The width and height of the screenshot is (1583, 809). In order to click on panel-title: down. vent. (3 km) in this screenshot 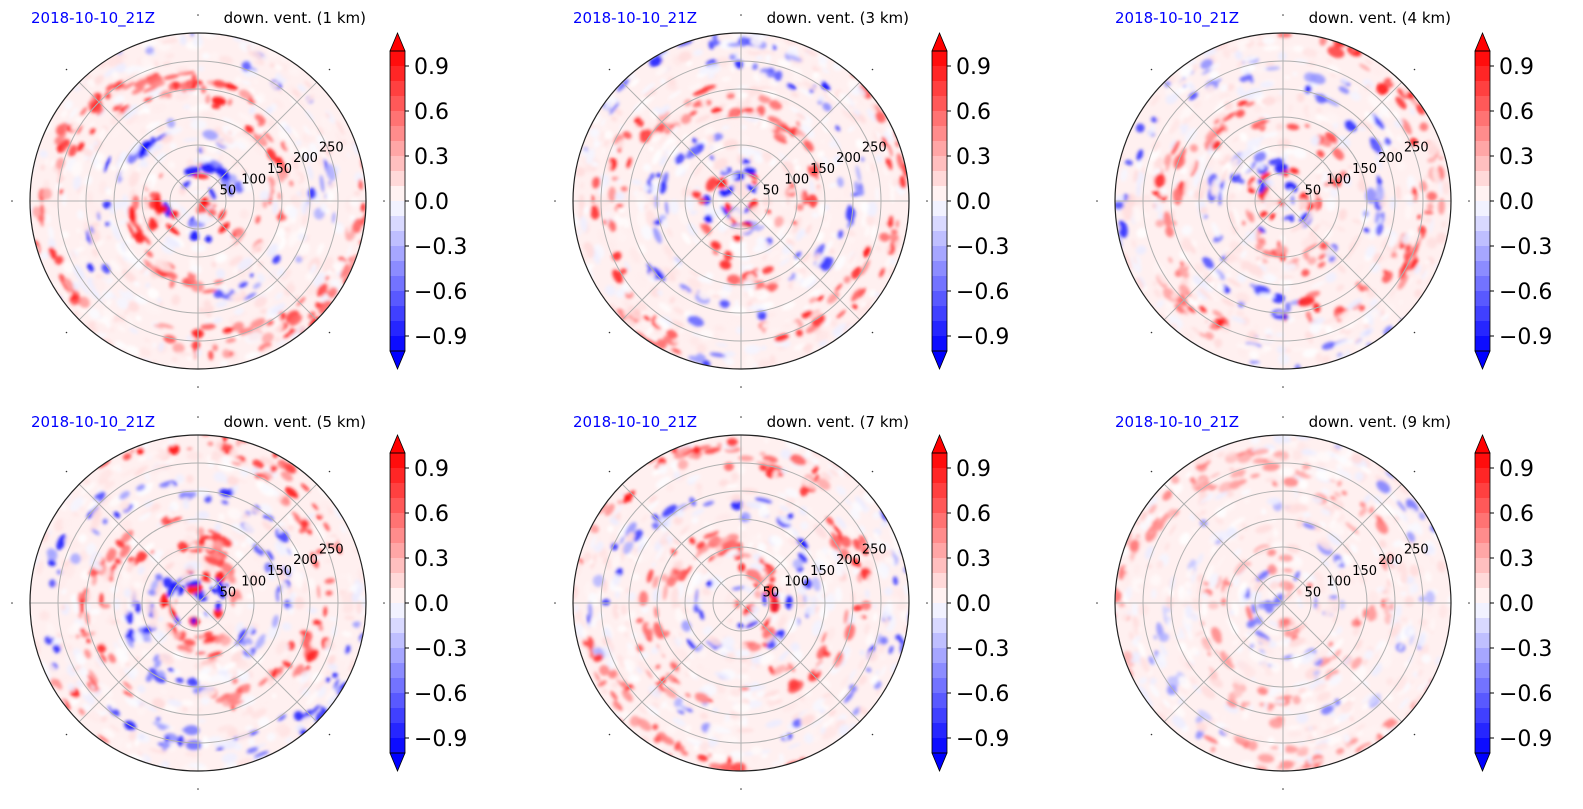, I will do `click(838, 18)`.